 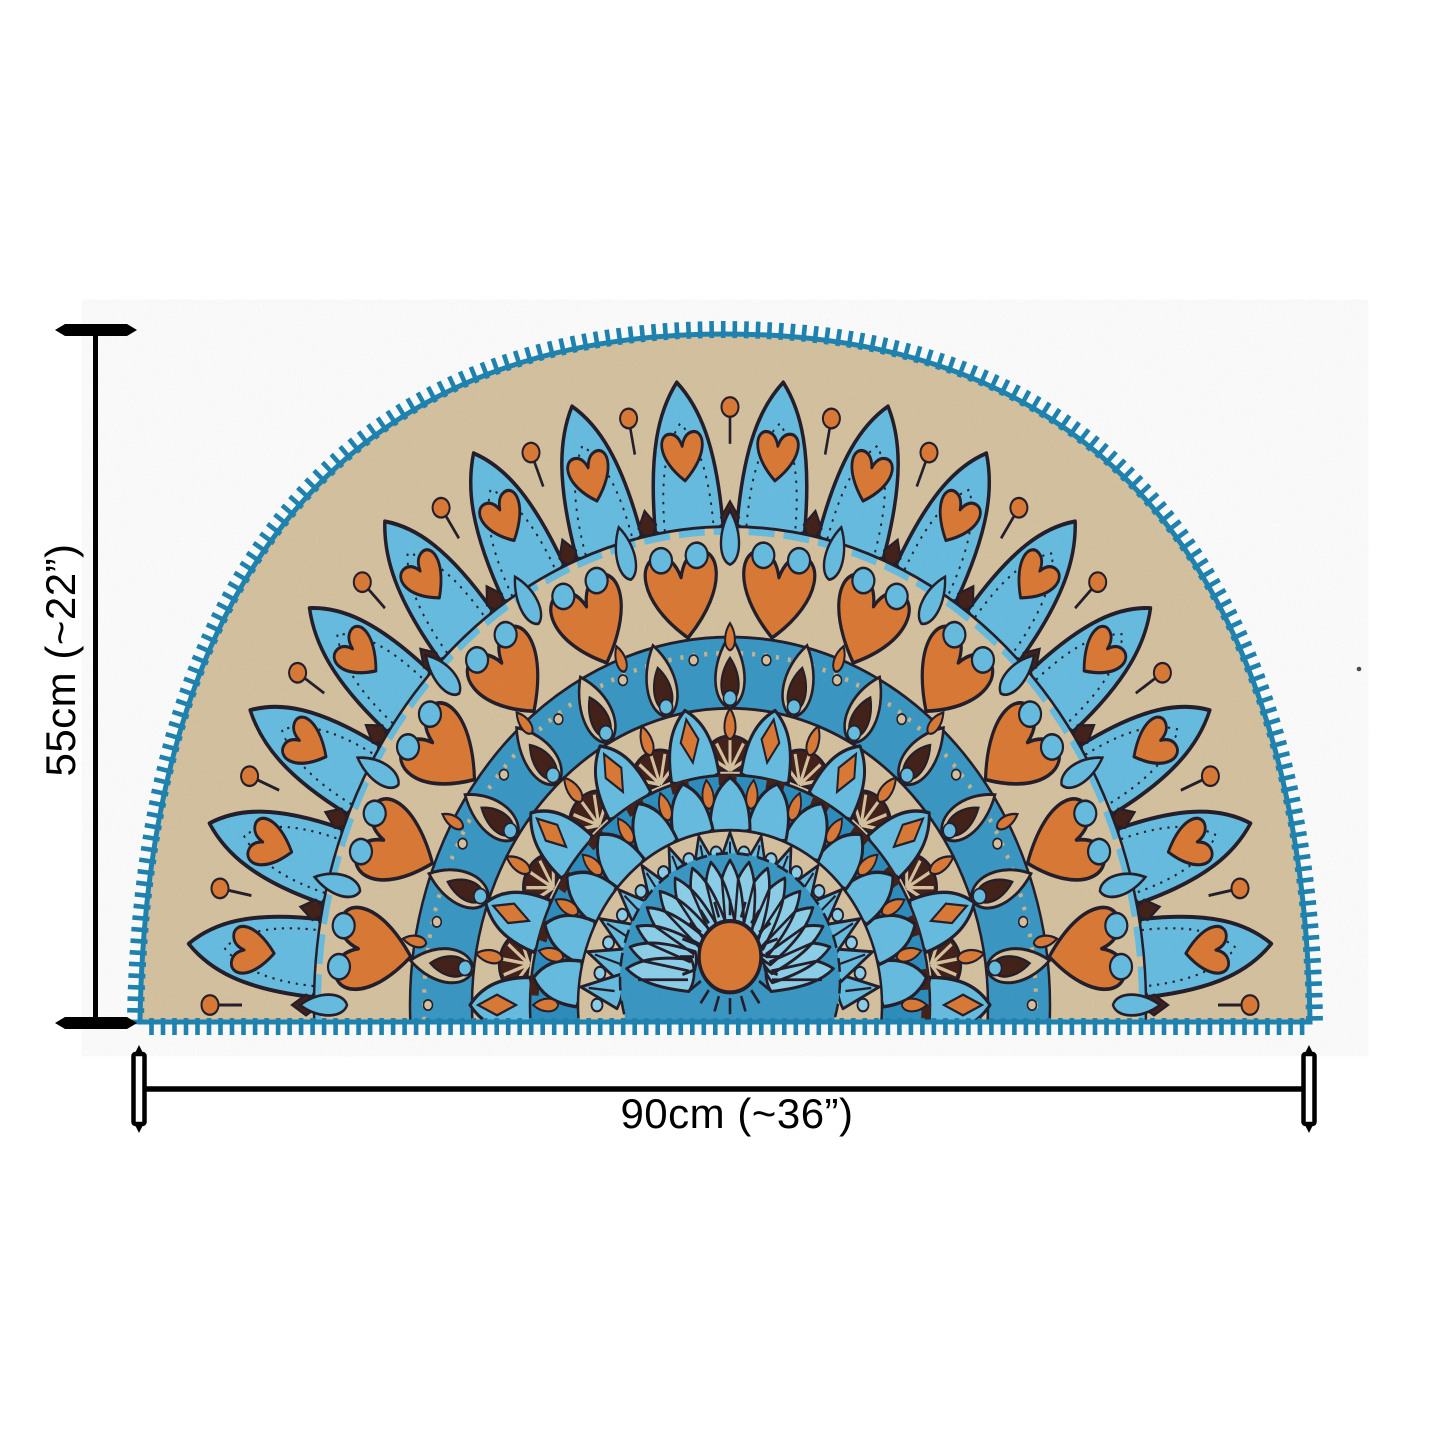 I want to click on width-dim-right-cap, so click(x=1309, y=1089).